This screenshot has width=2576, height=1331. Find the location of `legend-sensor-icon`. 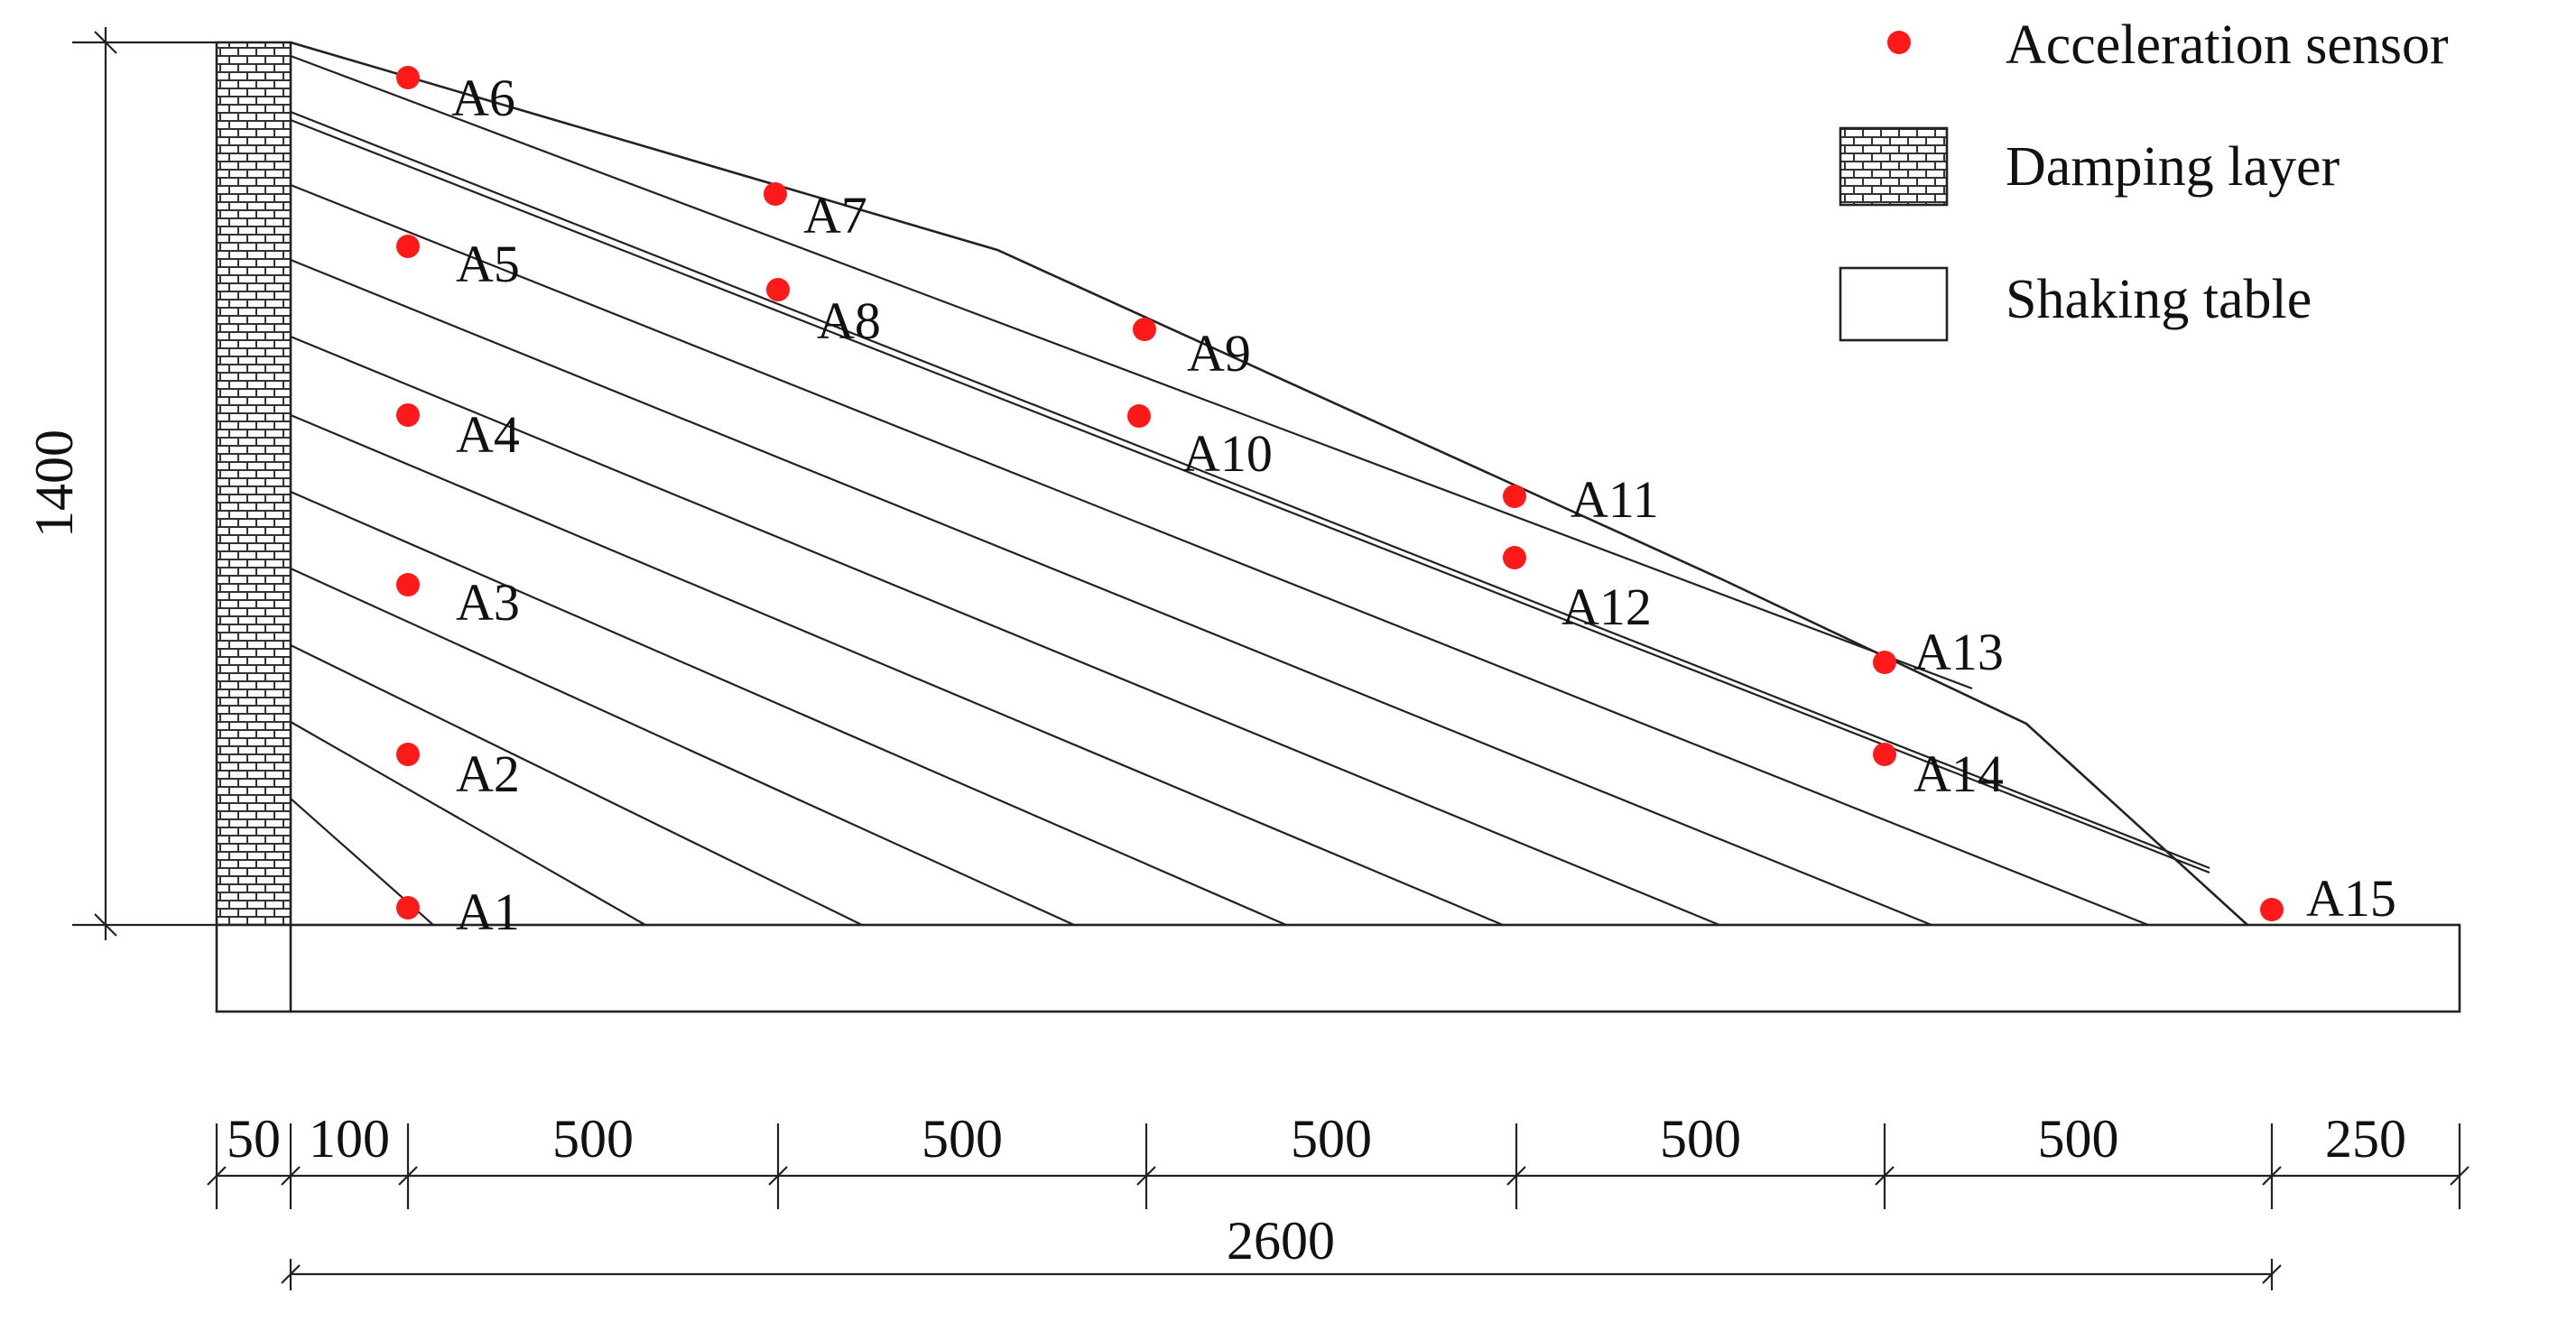

legend-sensor-icon is located at coordinates (1899, 42).